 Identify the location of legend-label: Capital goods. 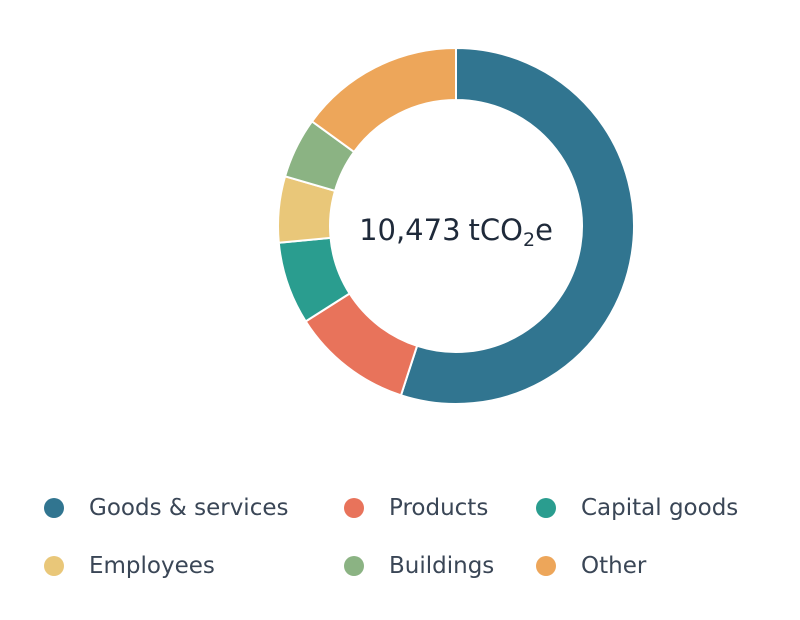
(660, 508).